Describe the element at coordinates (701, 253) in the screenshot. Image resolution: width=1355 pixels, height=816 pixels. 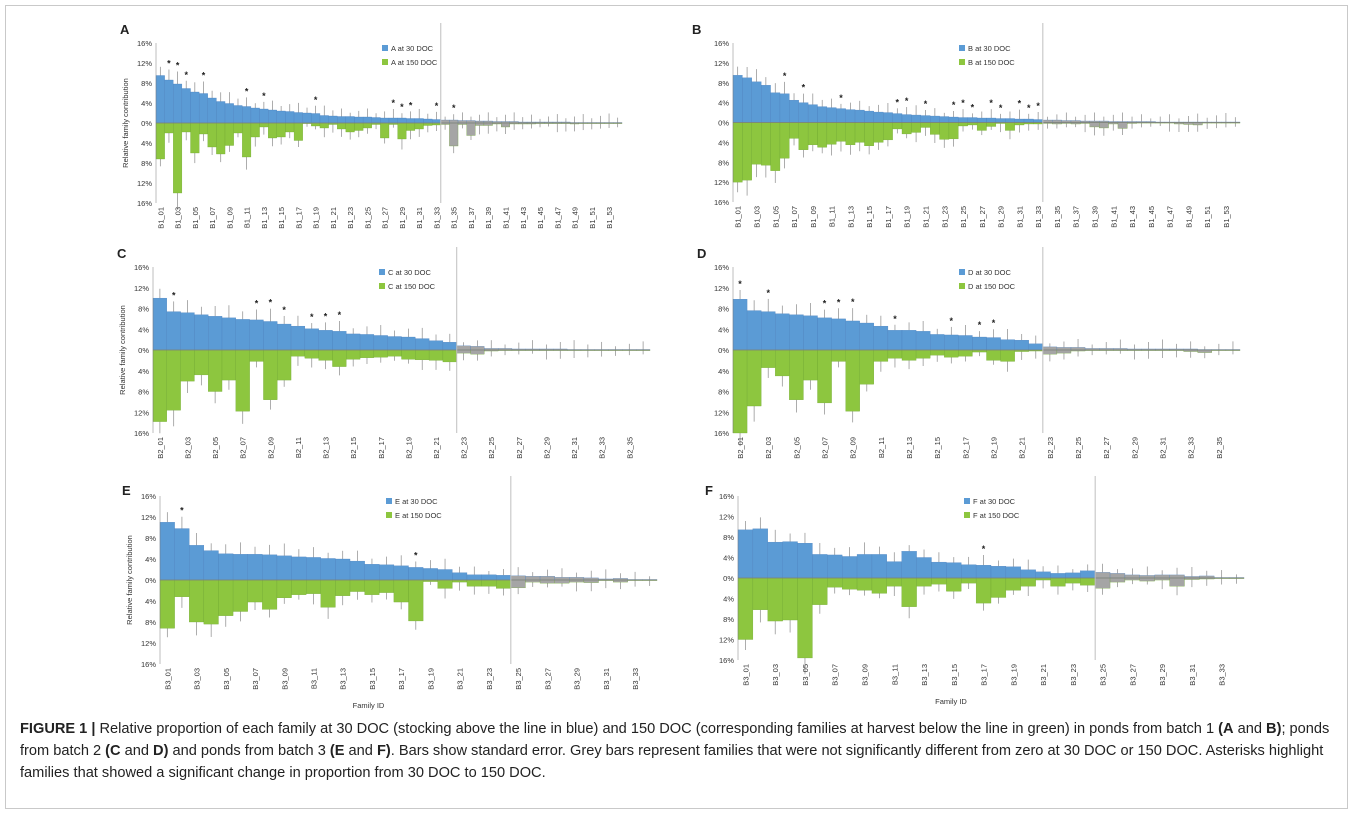
I see `panel-label: D` at that location.